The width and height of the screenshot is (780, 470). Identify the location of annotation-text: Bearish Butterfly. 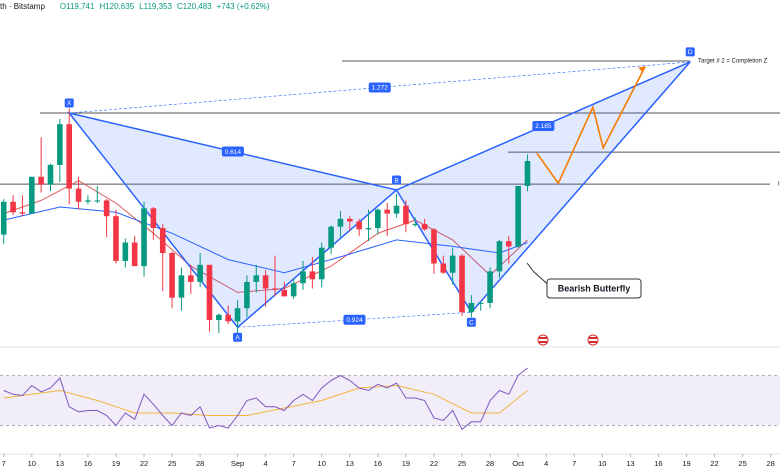
(594, 288).